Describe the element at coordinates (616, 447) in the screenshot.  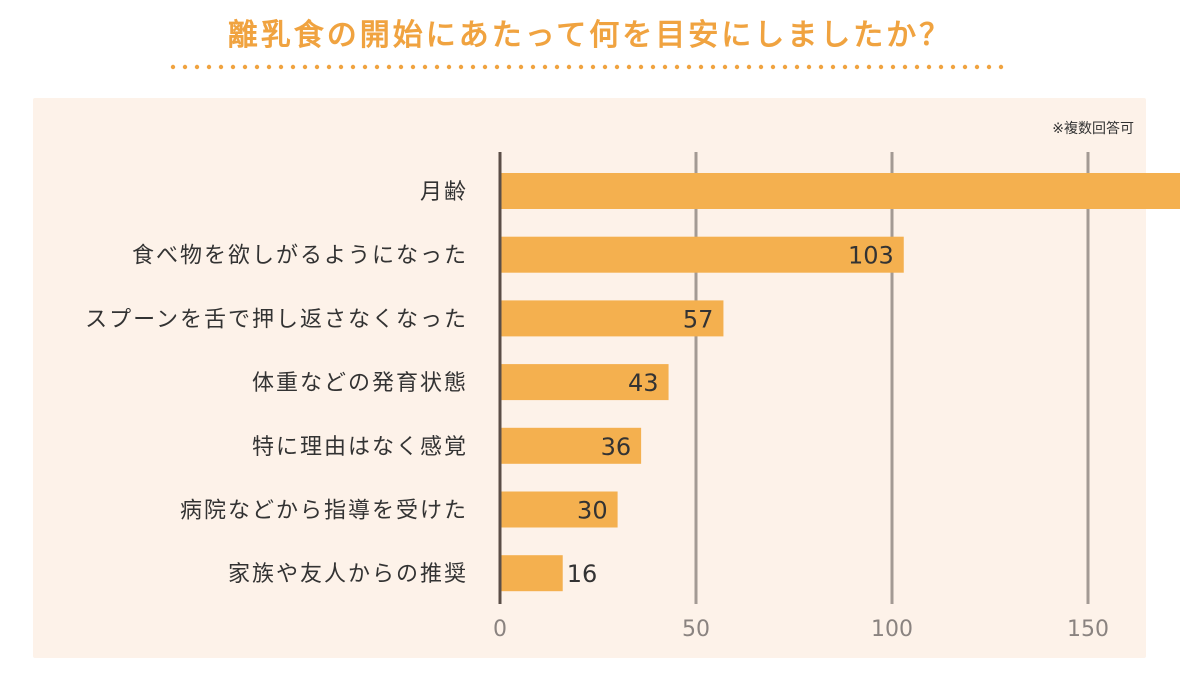
I see `data-label: 36` at that location.